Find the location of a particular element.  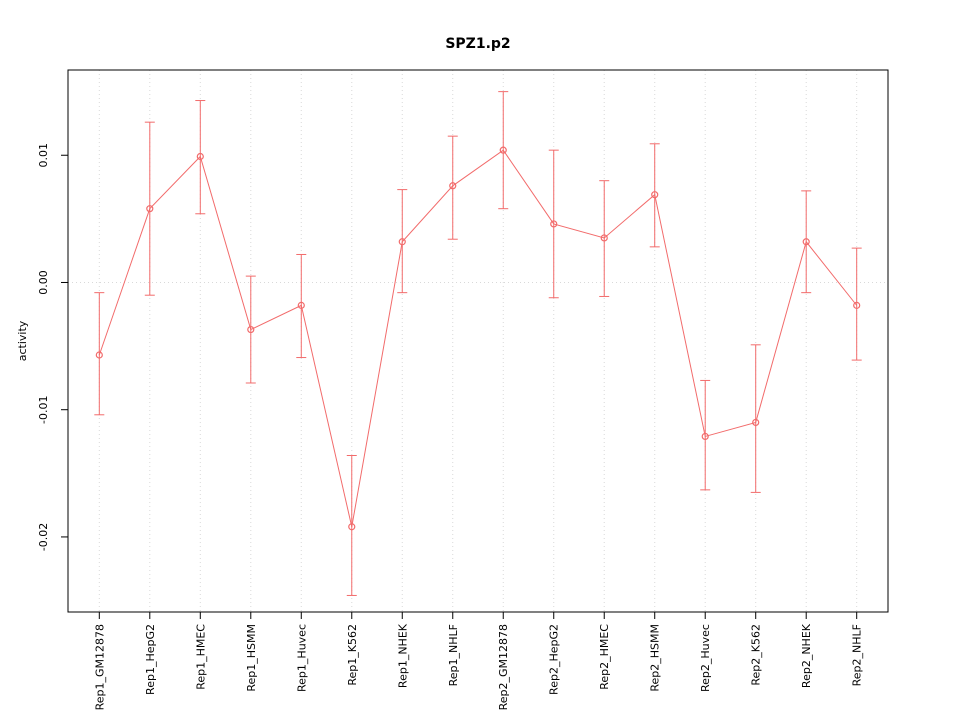

x-tick-label: Rep1_GM12878 is located at coordinates (99, 667).